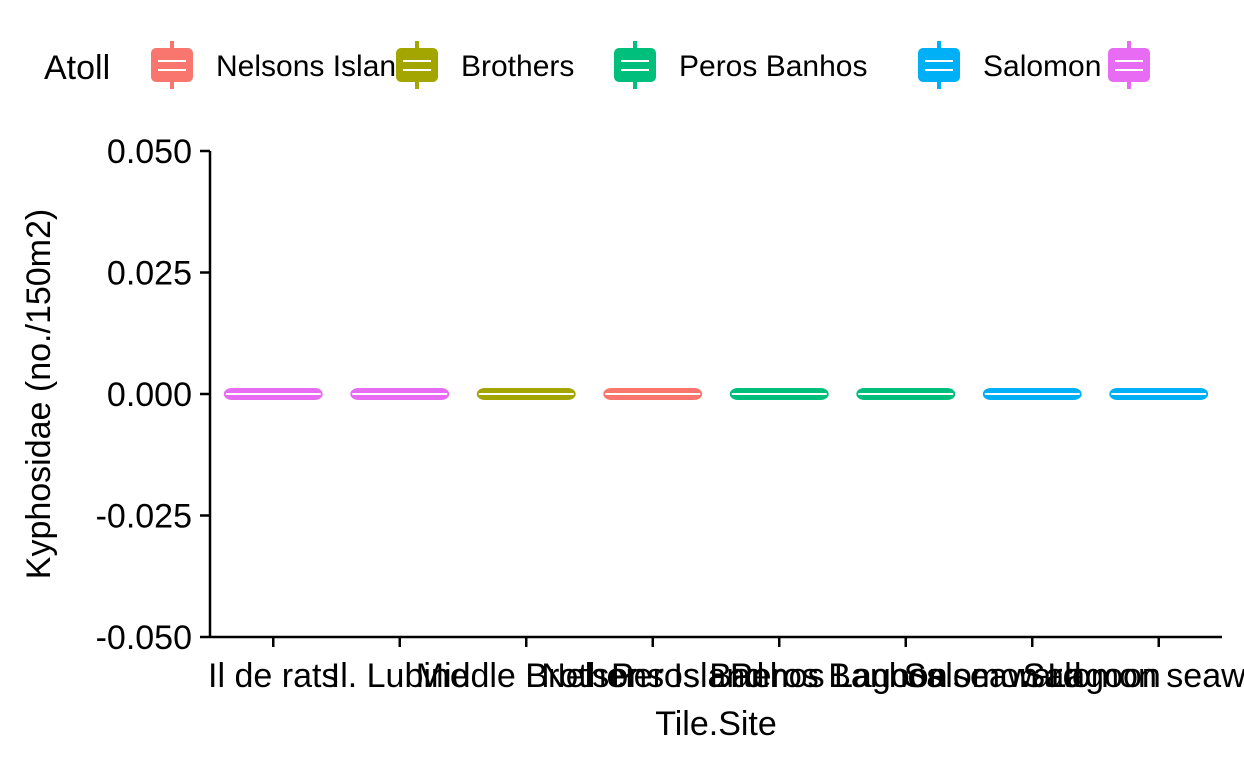 The image size is (1244, 768). I want to click on y-axis-title: Kyphosidae (no./150m2), so click(39, 394).